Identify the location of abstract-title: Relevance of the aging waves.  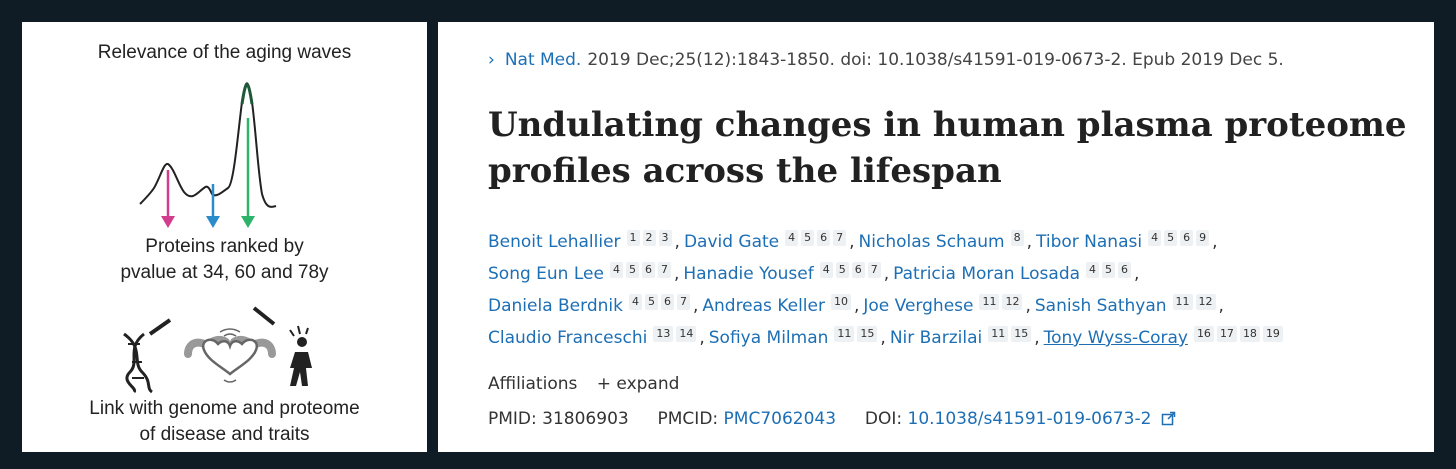
(224, 52).